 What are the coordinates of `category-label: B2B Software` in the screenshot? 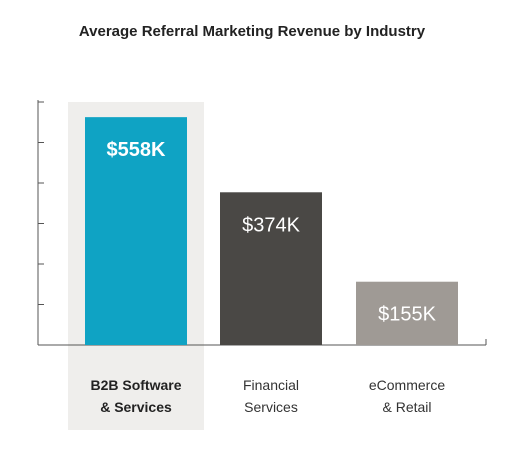 It's located at (135, 385).